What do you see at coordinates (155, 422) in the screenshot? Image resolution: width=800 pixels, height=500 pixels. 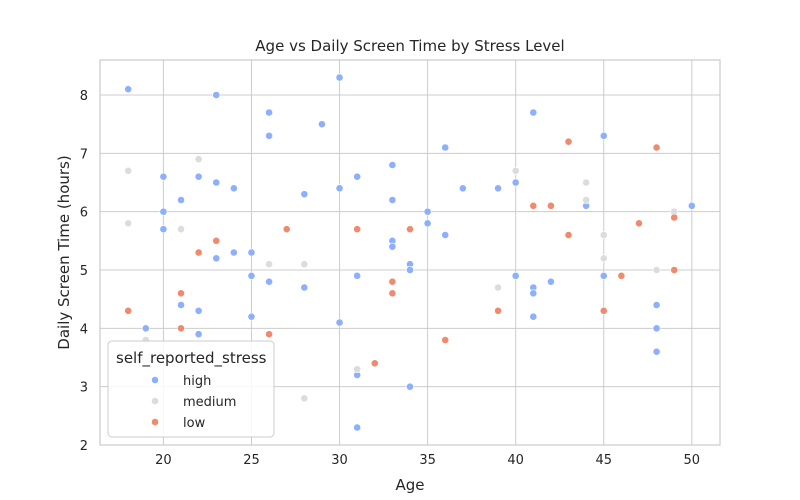 I see `legend-marker-low` at bounding box center [155, 422].